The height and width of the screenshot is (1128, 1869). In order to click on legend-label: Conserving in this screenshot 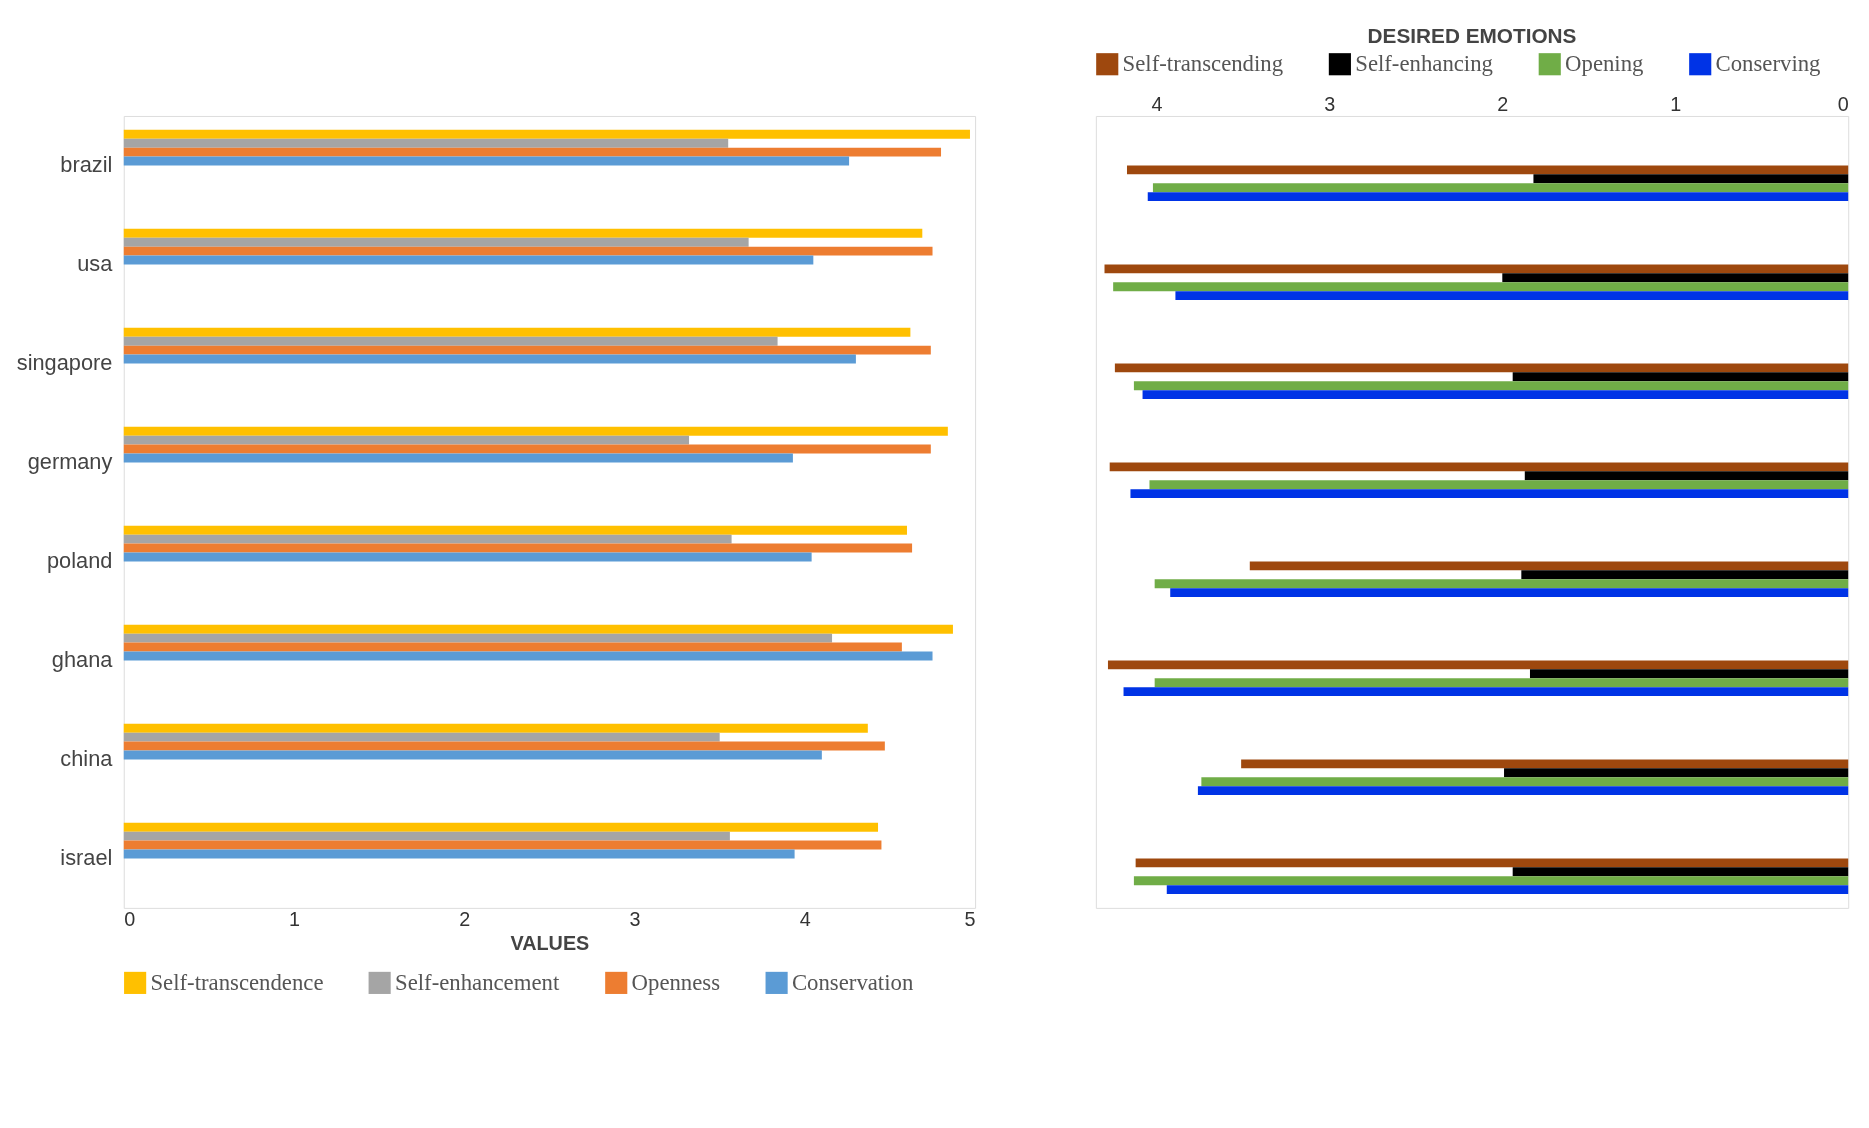, I will do `click(1768, 64)`.